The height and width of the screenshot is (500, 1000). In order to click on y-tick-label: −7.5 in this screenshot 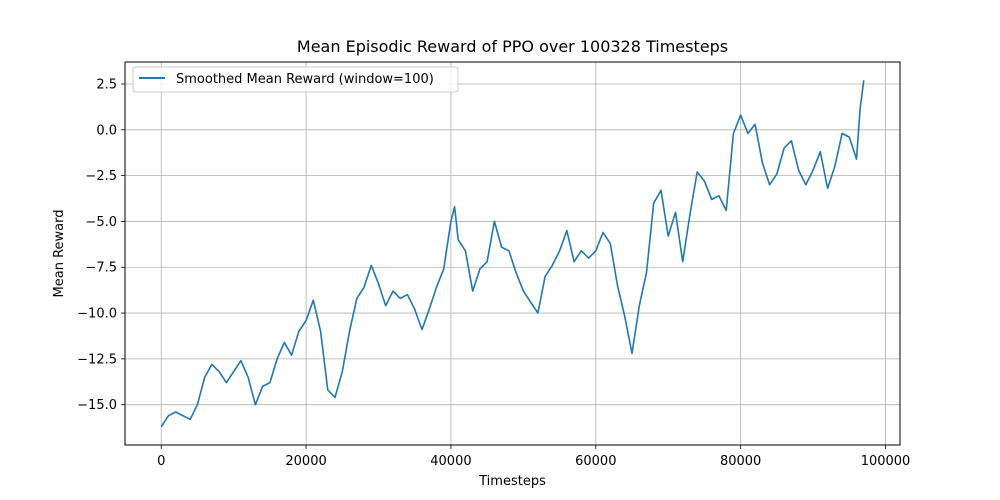, I will do `click(101, 268)`.